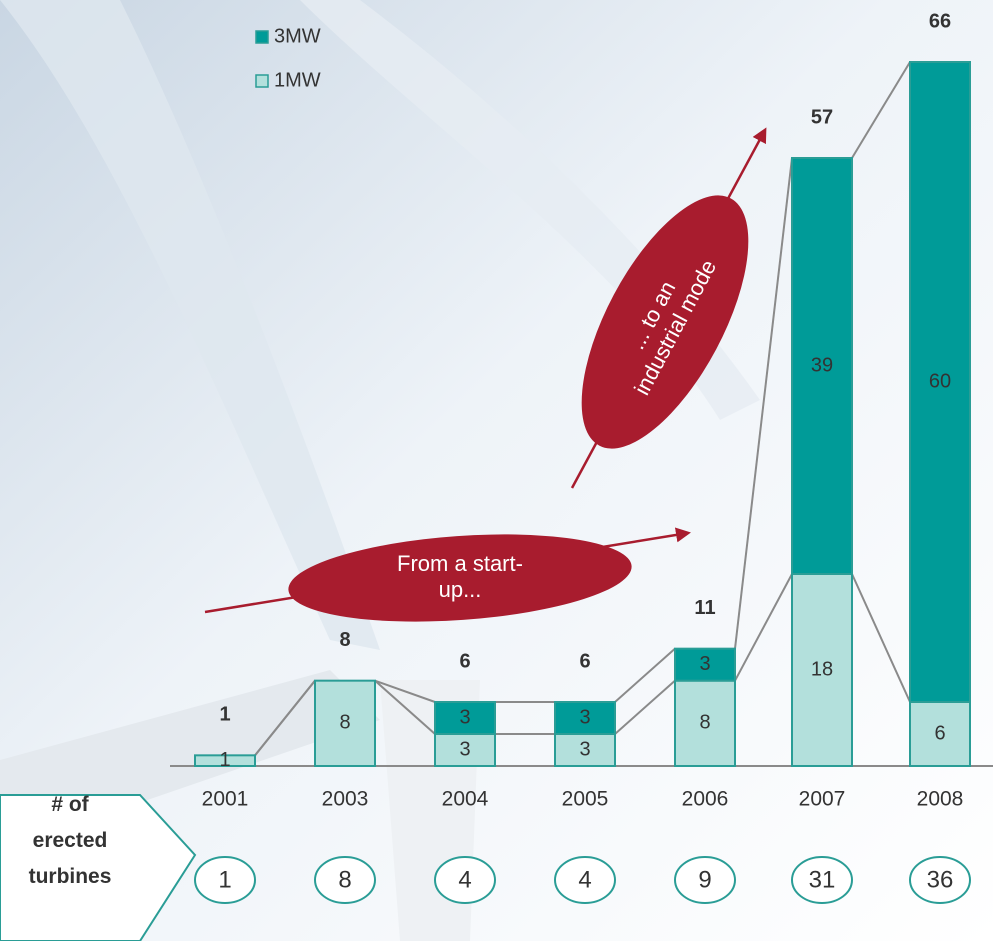 This screenshot has height=941, width=993. I want to click on x-tick-label: 2003, so click(345, 799).